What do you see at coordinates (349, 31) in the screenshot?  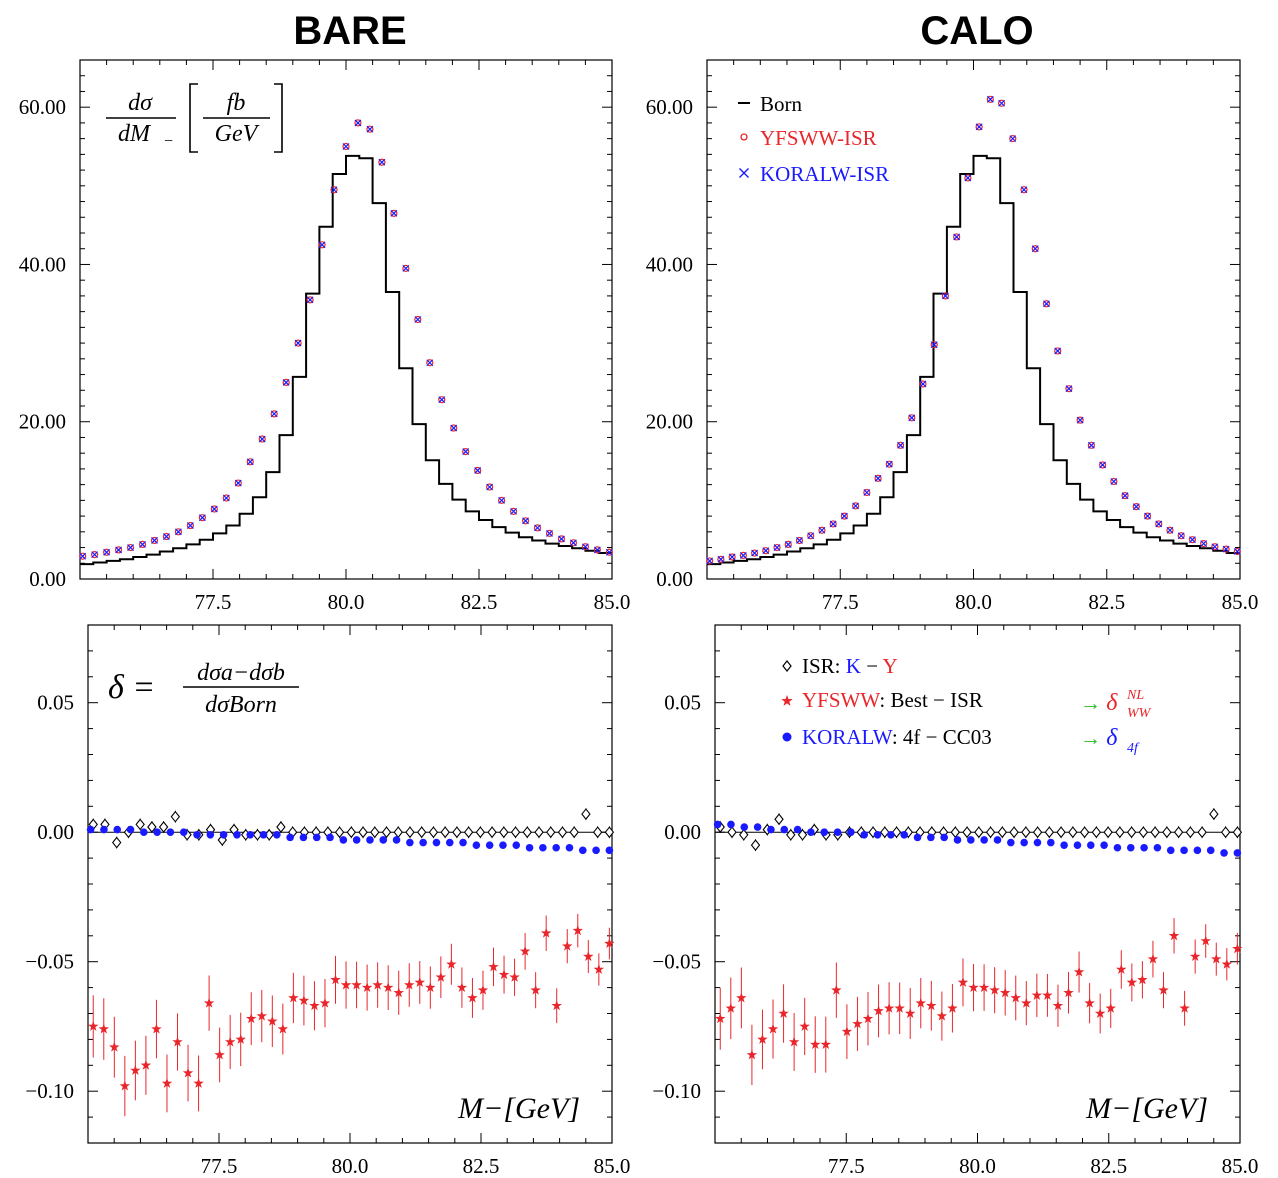 I see `title-bare: BARE` at bounding box center [349, 31].